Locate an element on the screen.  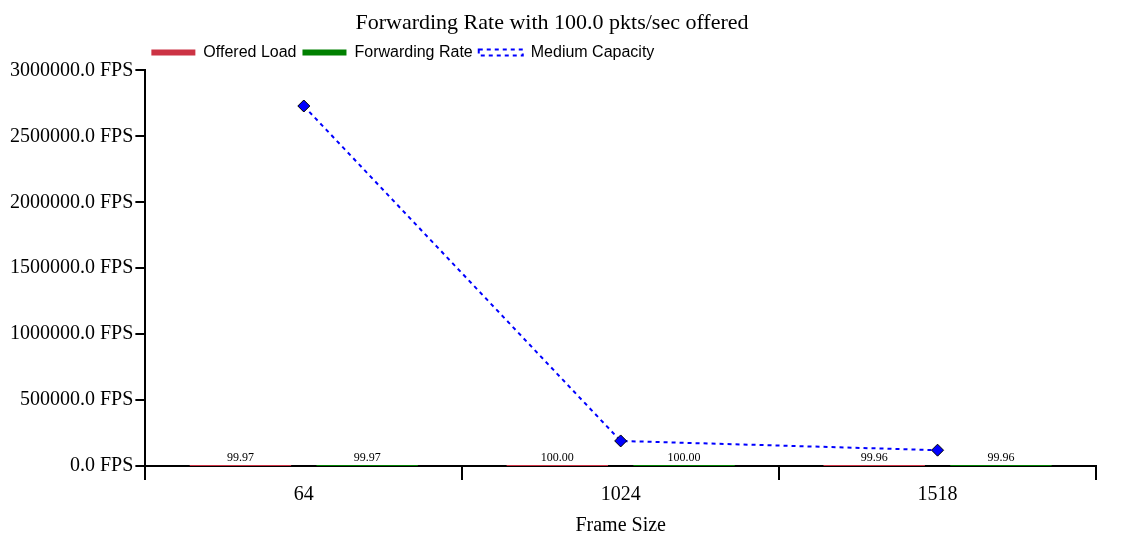
x-axis-title: Frame Size is located at coordinates (621, 524).